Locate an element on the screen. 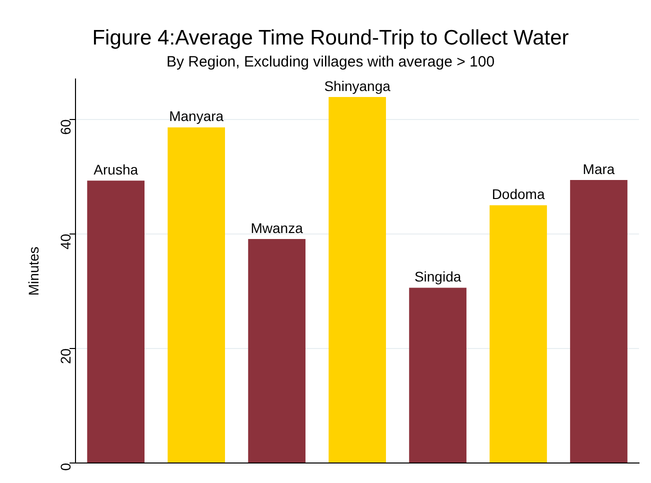 This screenshot has width=651, height=483. x-tick-label: Shinyanga is located at coordinates (357, 86).